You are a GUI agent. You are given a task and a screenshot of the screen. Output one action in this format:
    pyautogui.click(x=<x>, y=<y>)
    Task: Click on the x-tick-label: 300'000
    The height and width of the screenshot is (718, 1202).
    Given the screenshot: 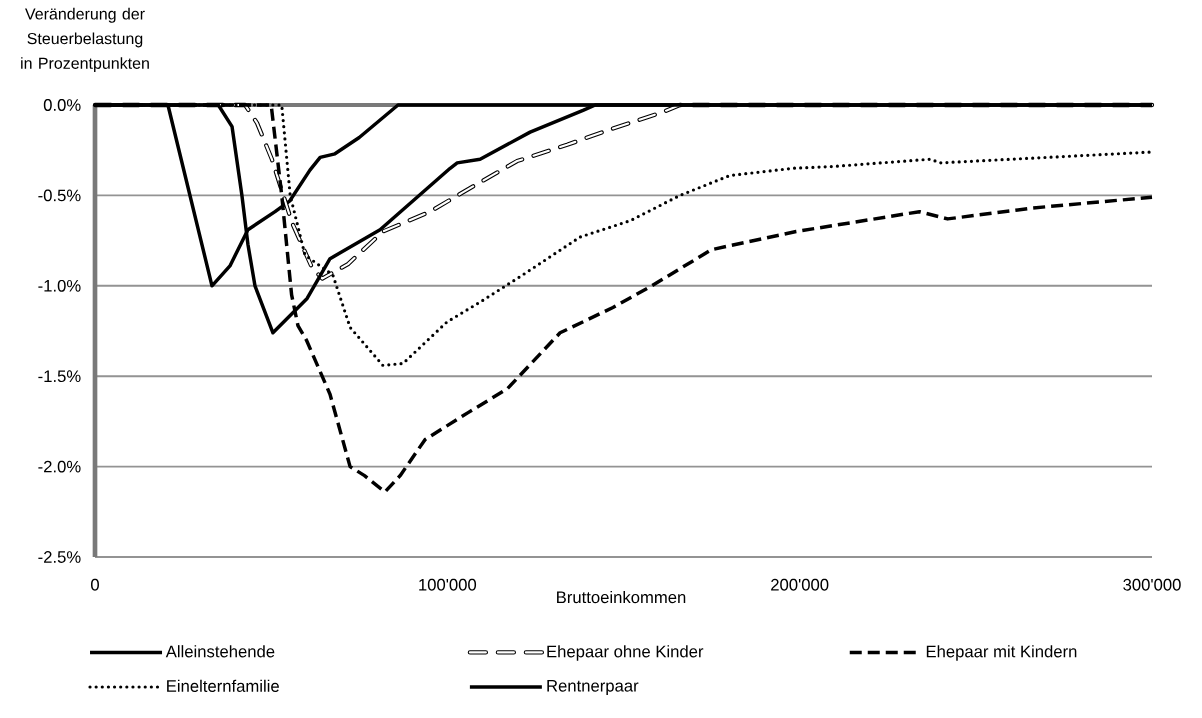 What is the action you would take?
    pyautogui.click(x=1152, y=584)
    